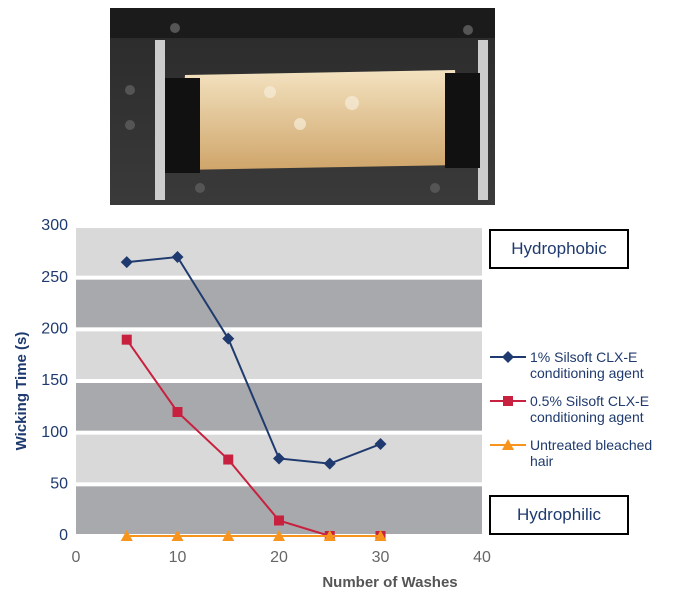 Image resolution: width=676 pixels, height=592 pixels. I want to click on legend-label: 0.5% Silsoft CLX-E conditioning agent, so click(590, 409).